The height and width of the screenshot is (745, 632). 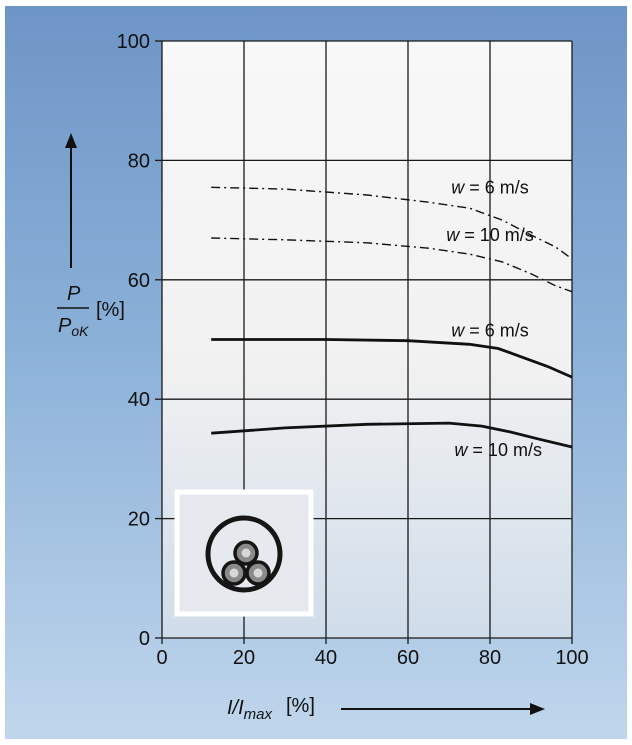 I want to click on x-tick-label-100: 100, so click(x=571, y=658).